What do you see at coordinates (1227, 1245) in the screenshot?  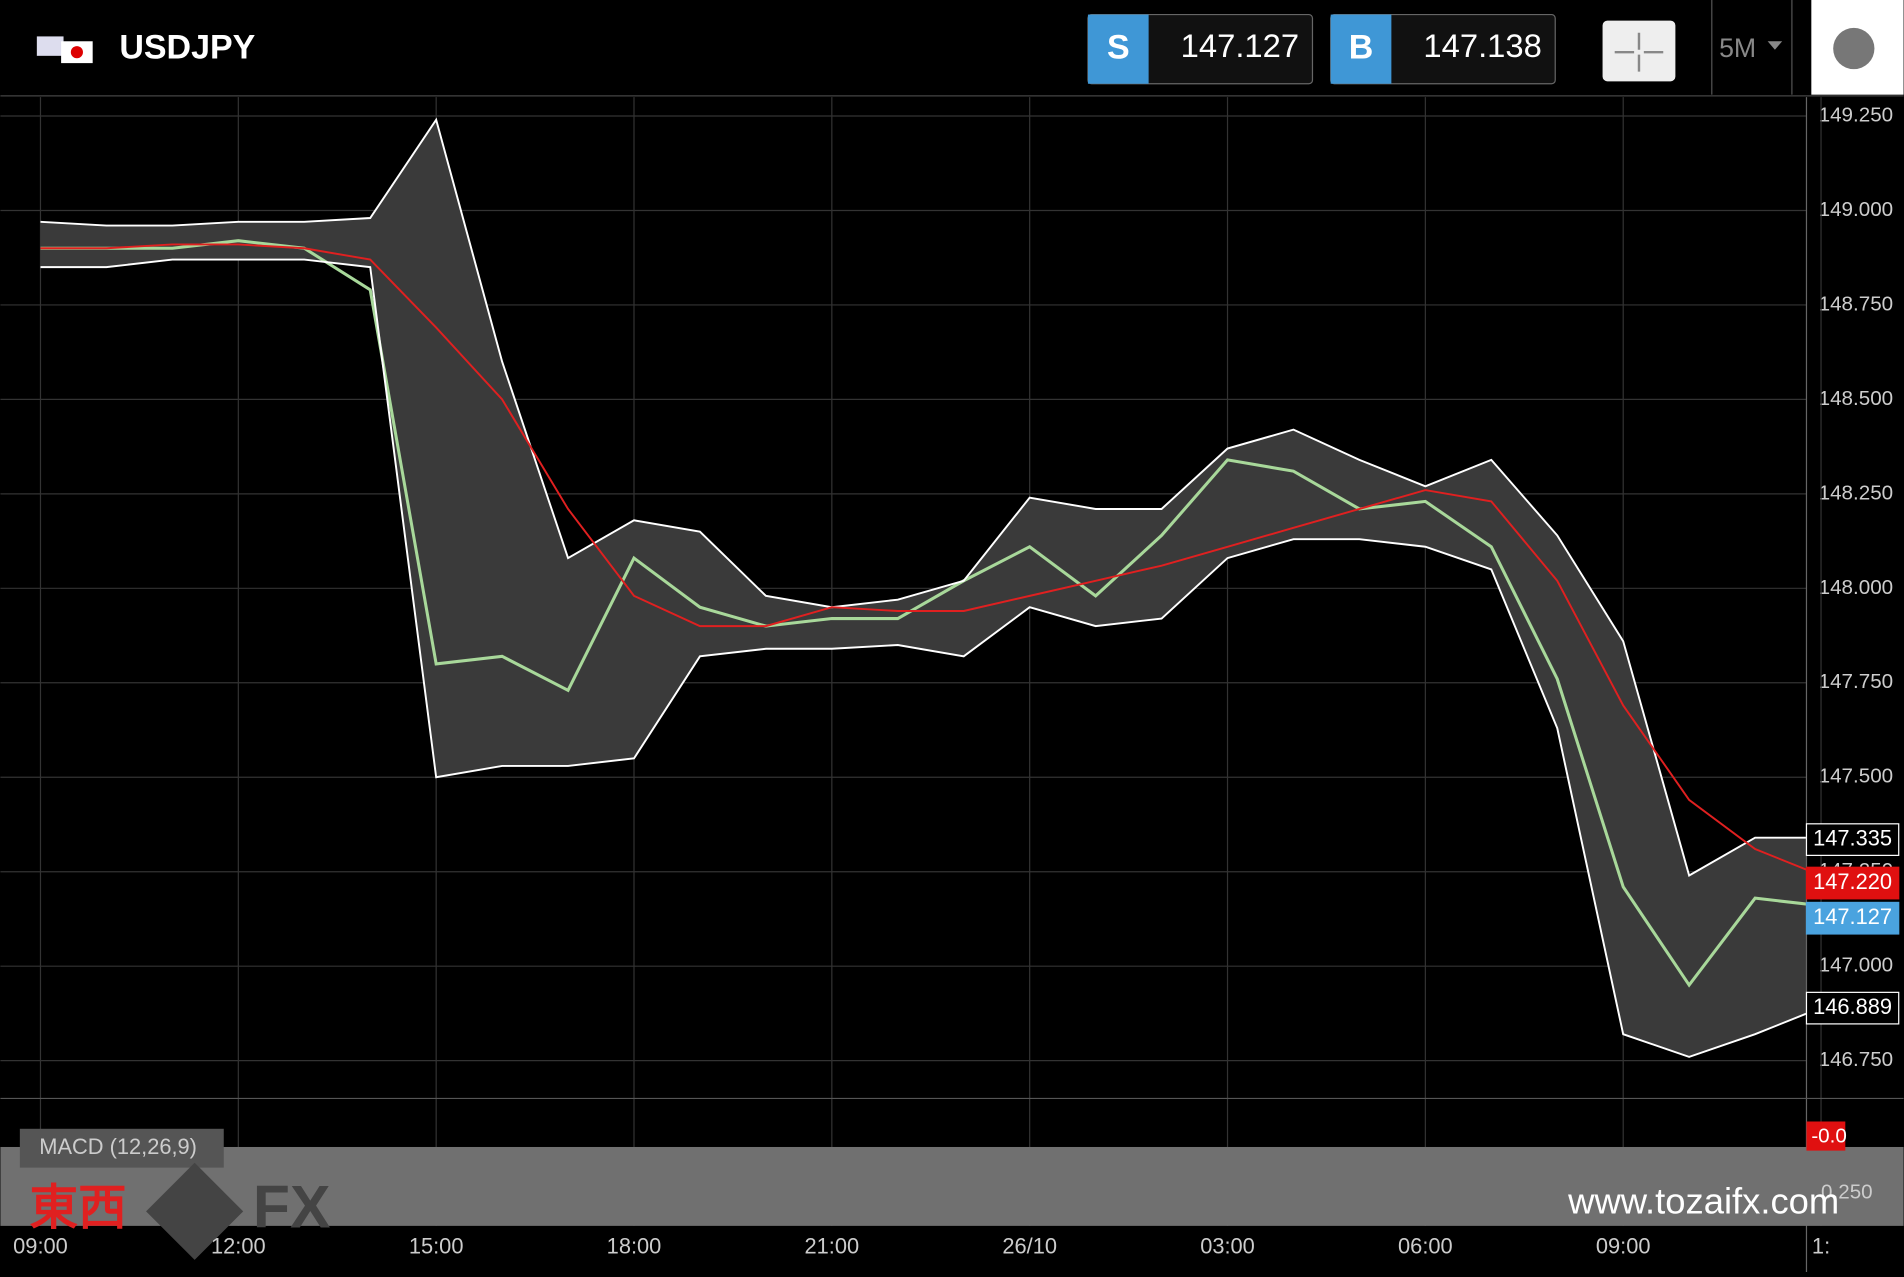 I see `x-tick-label: 03:00` at bounding box center [1227, 1245].